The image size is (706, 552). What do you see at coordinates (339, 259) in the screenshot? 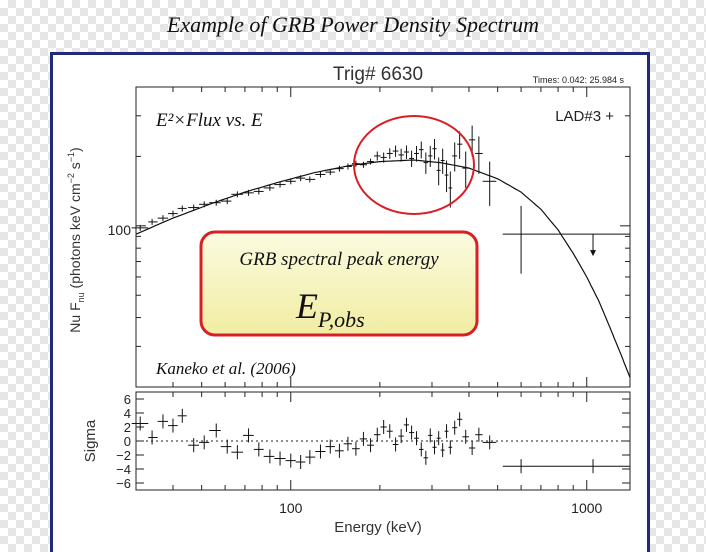
I see `callout-heading: GRB spectral peak energy` at bounding box center [339, 259].